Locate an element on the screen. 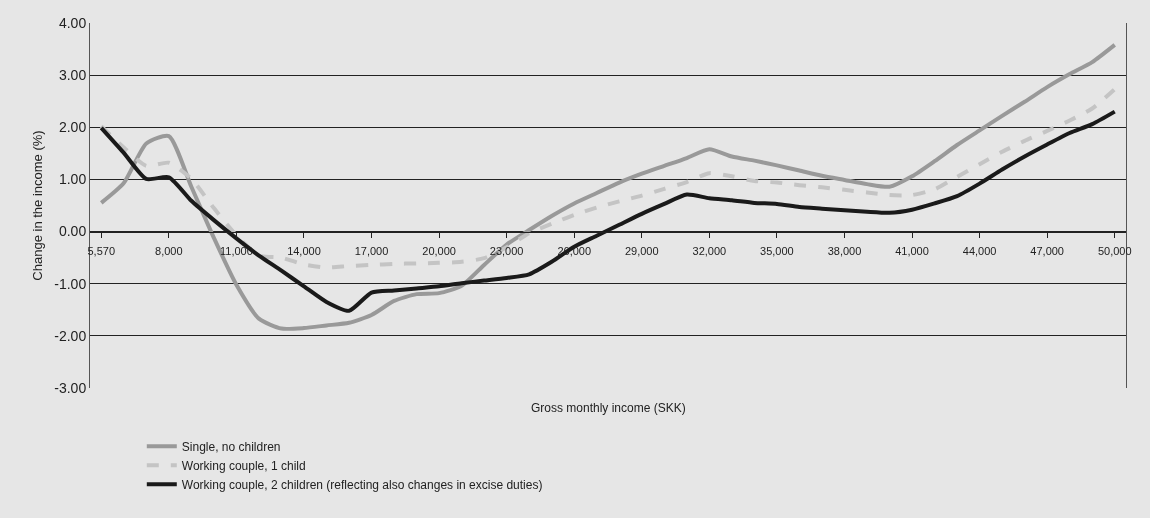 The height and width of the screenshot is (518, 1150). y-axis-title: Change in the income (%) is located at coordinates (38, 205).